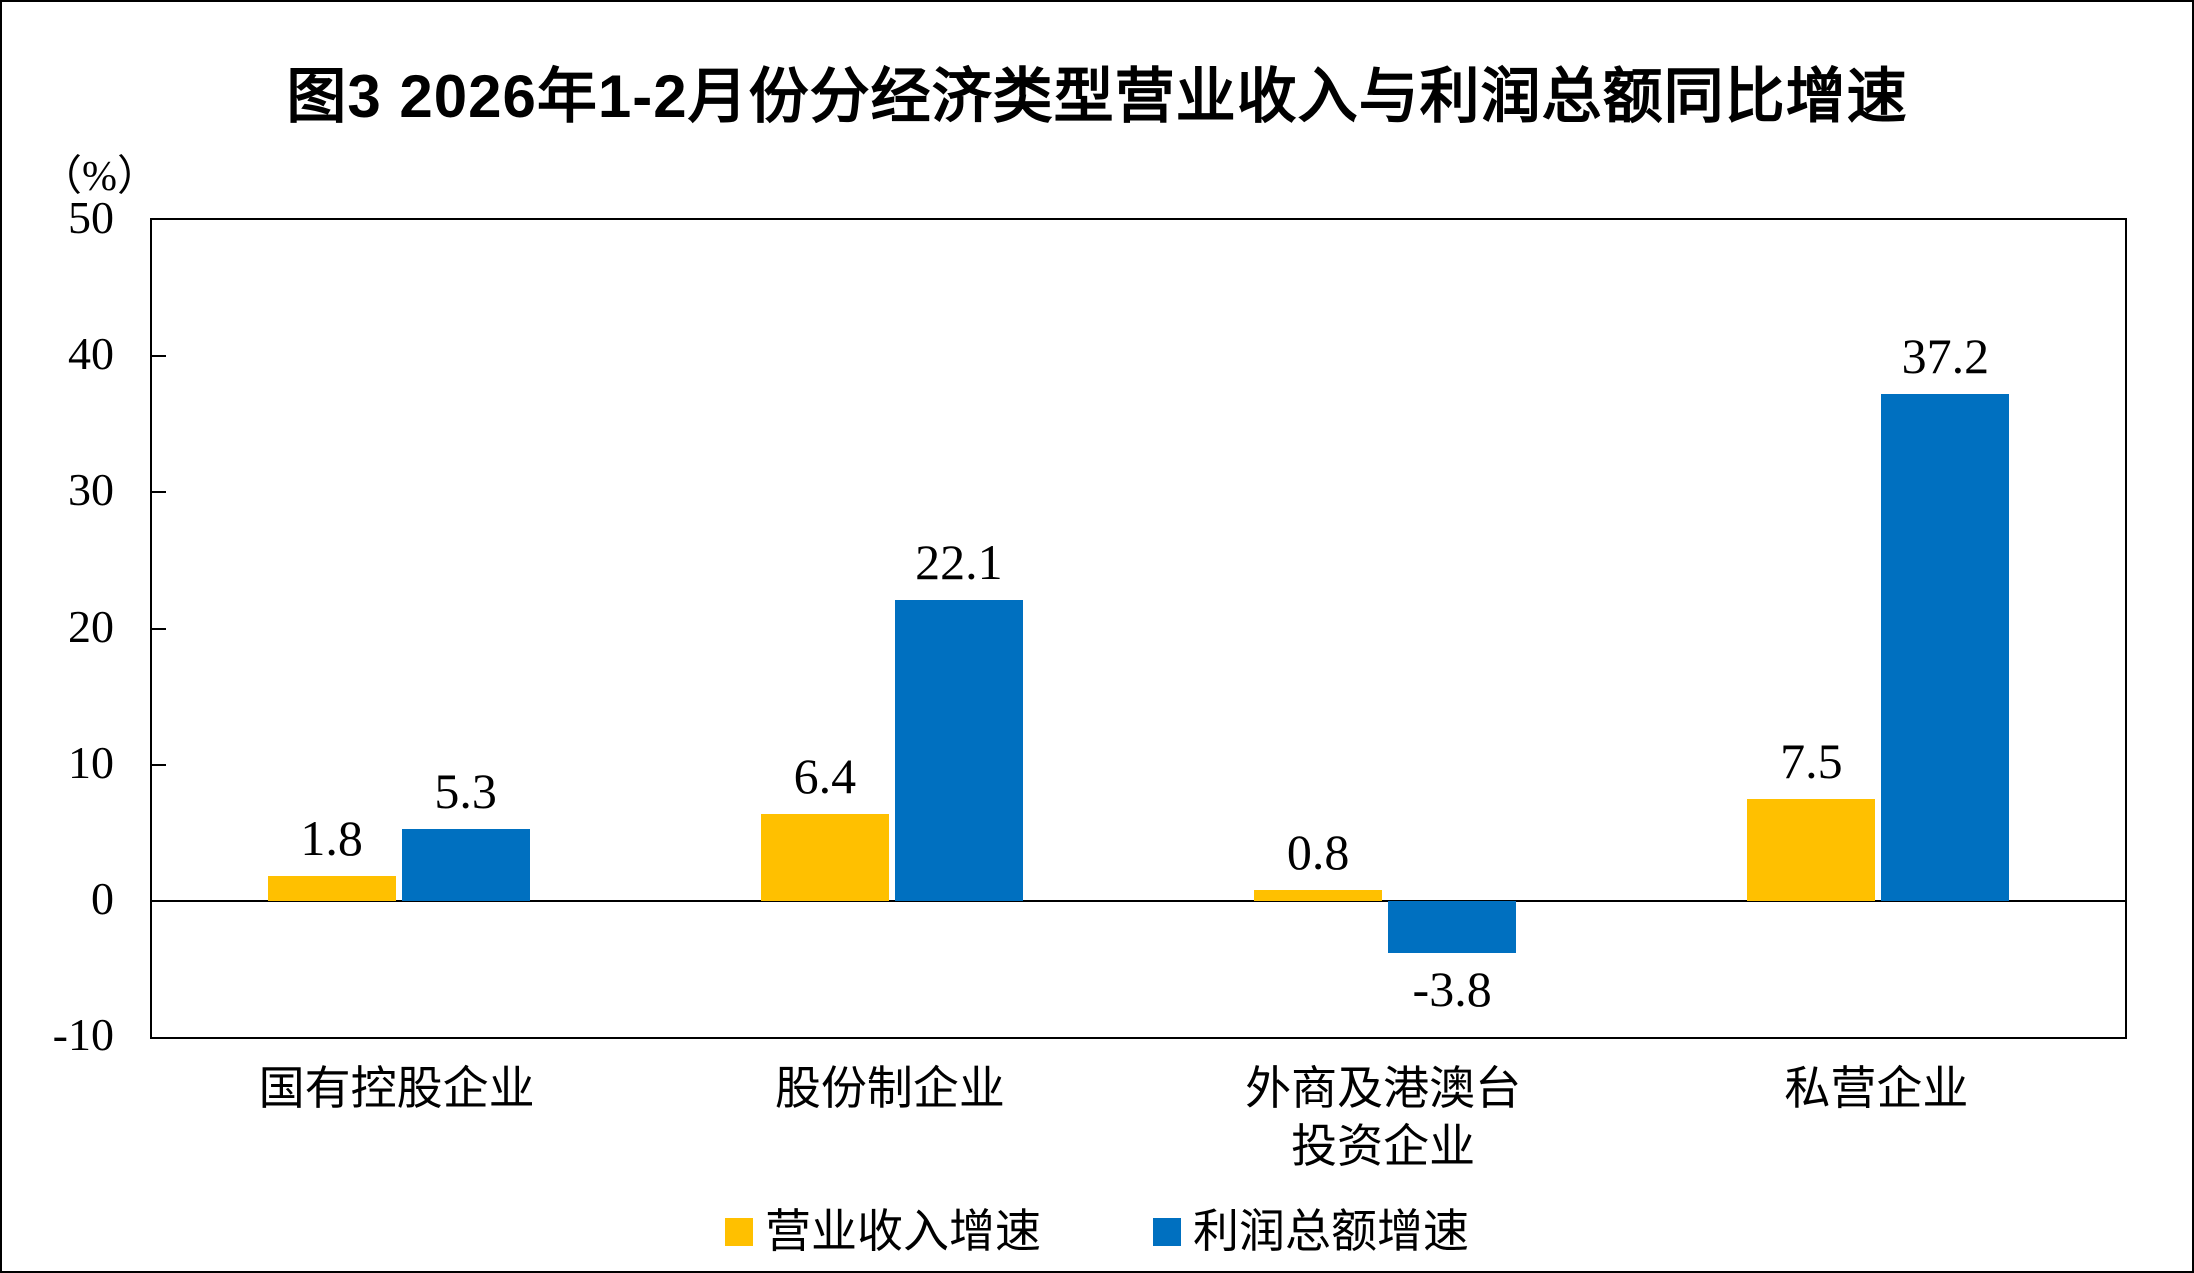 The width and height of the screenshot is (2194, 1273). What do you see at coordinates (83, 1034) in the screenshot?
I see `y-tick-label: -10` at bounding box center [83, 1034].